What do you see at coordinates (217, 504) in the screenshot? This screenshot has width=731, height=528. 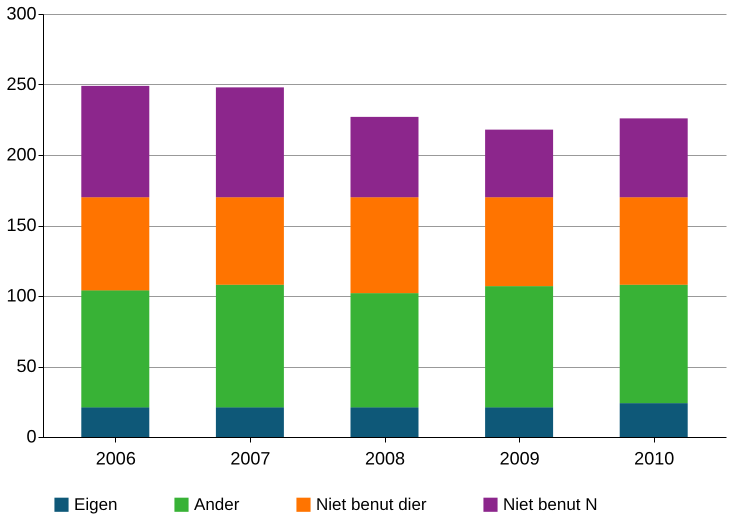 I see `legend-label: Ander` at bounding box center [217, 504].